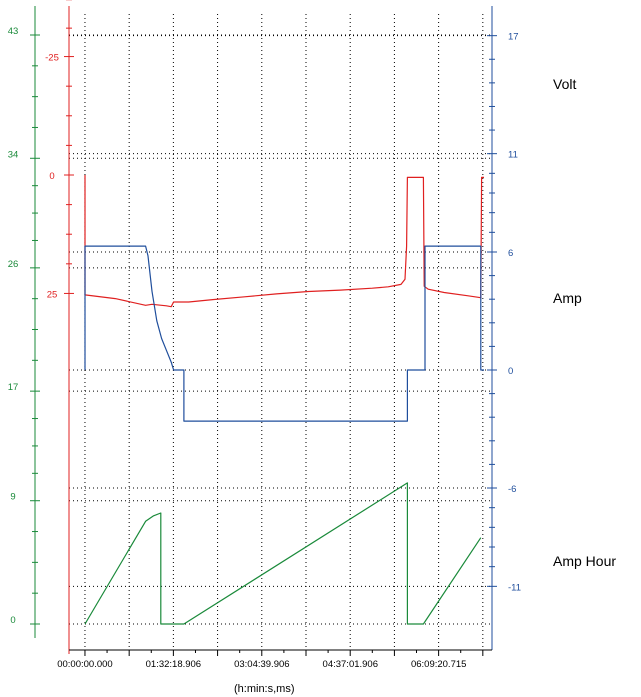 The image size is (641, 697). I want to click on blue-axis-tick-label: 11, so click(513, 155).